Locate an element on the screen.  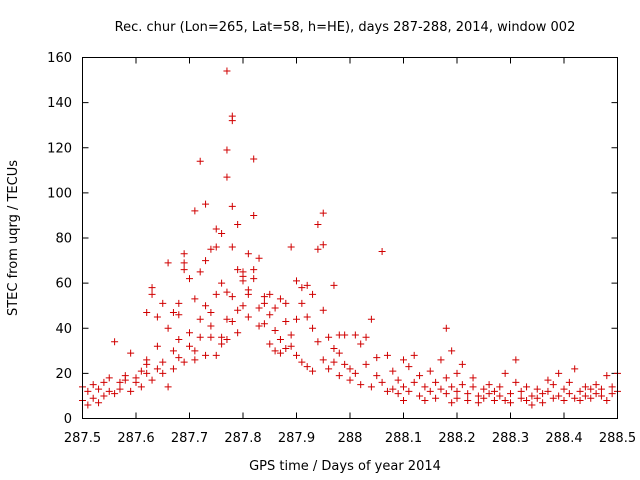
x-tick-label: 287.6 is located at coordinates (135, 438).